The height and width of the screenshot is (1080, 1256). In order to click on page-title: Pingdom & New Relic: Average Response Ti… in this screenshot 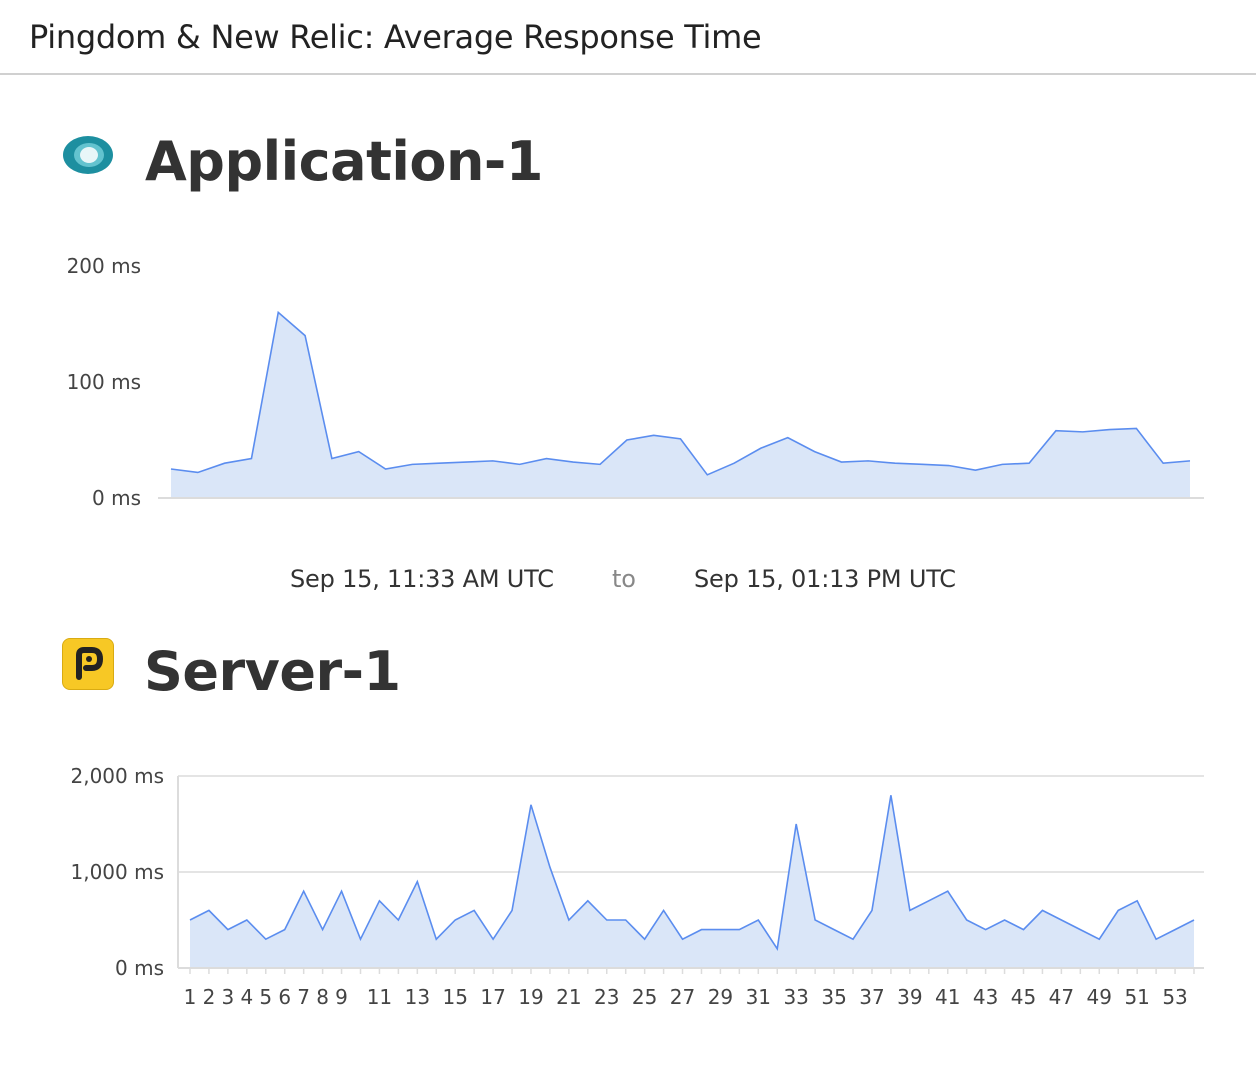, I will do `click(395, 37)`.